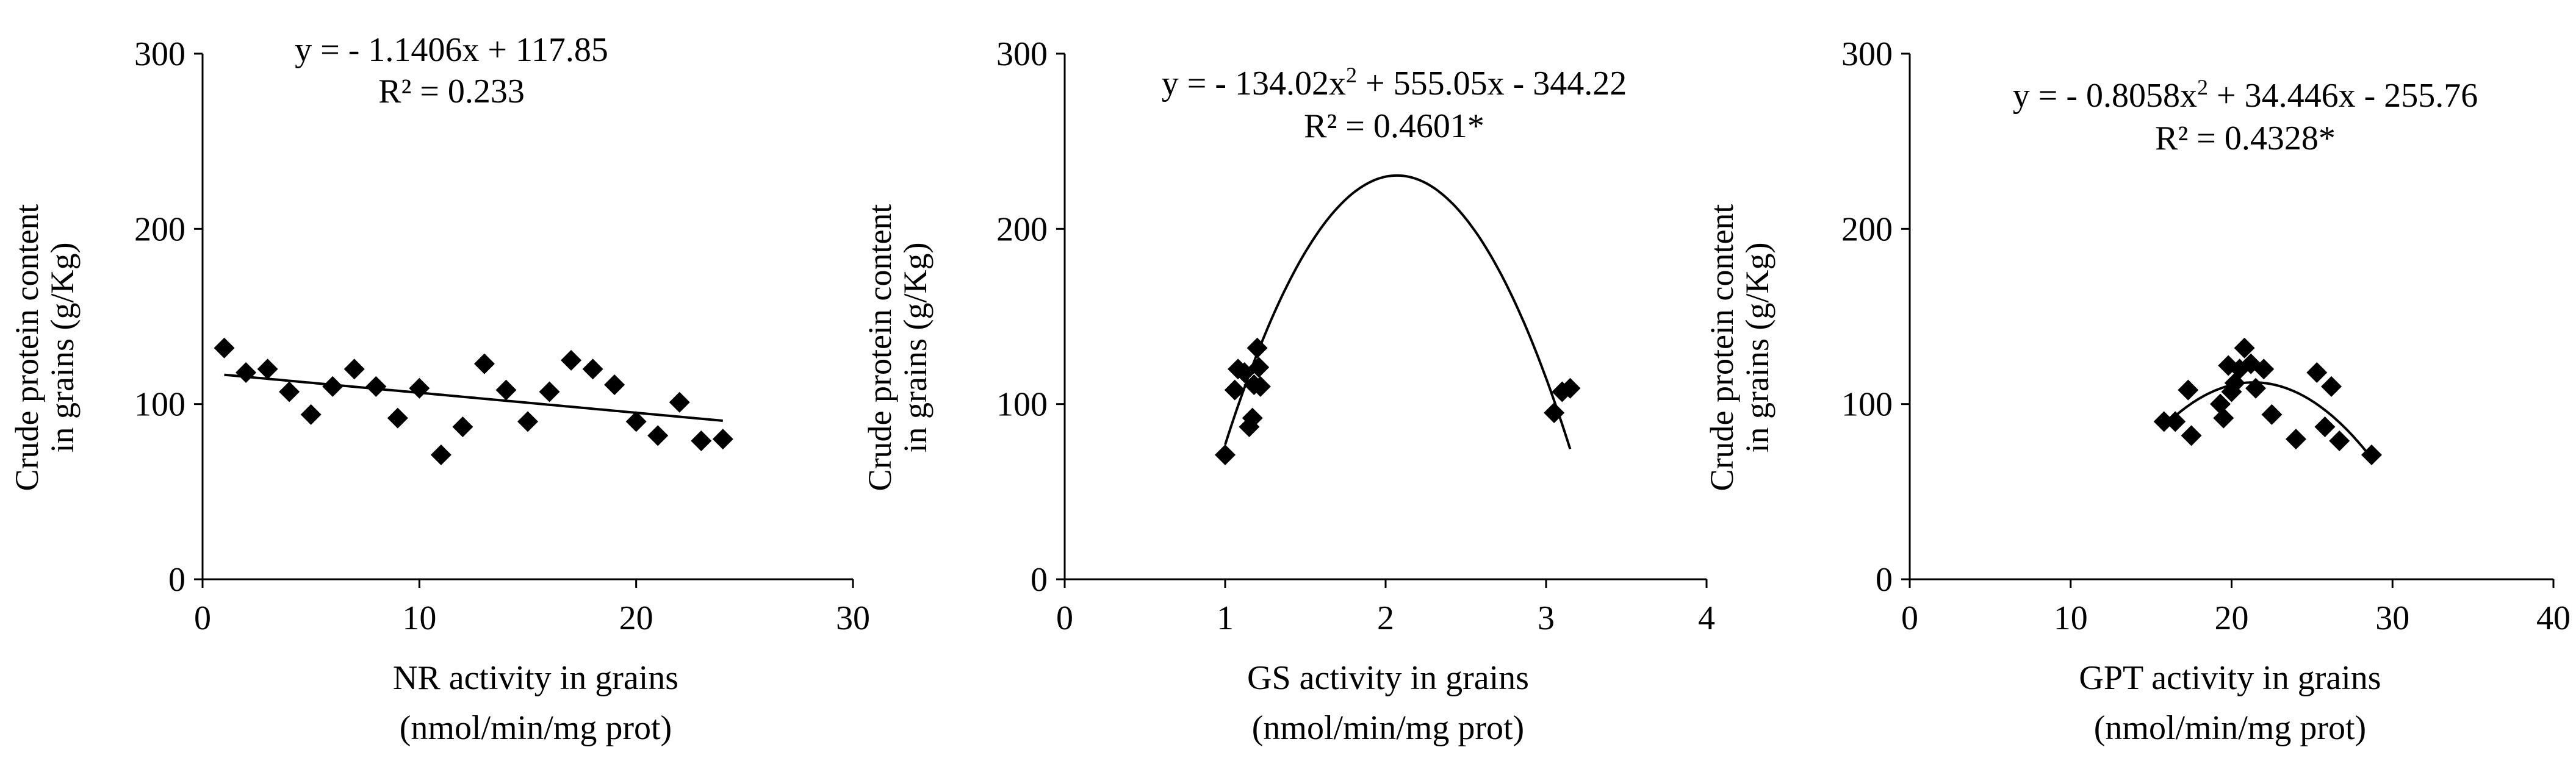  I want to click on equation-part-1: y = - 0.8058x, so click(2105, 96).